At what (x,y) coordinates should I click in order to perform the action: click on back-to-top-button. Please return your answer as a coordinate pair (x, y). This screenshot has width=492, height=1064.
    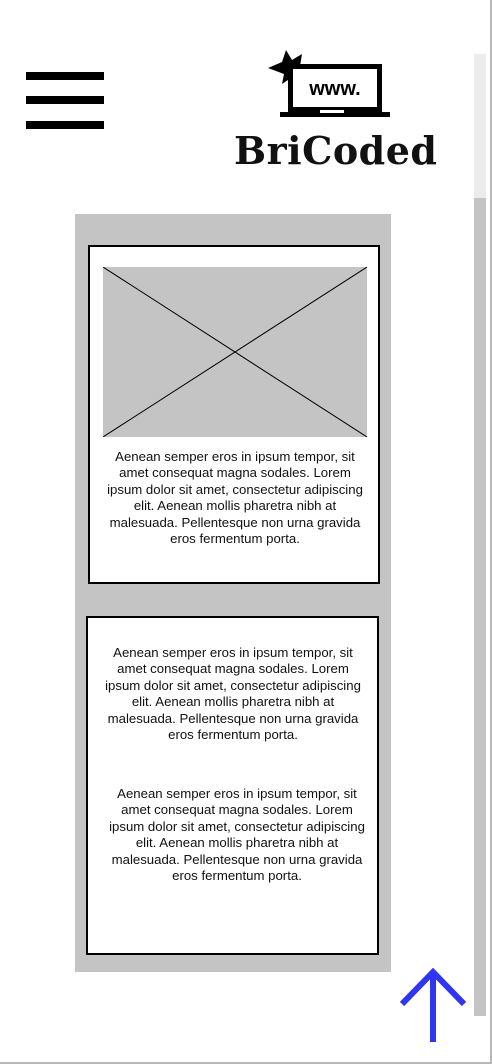
    Looking at the image, I should click on (433, 1004).